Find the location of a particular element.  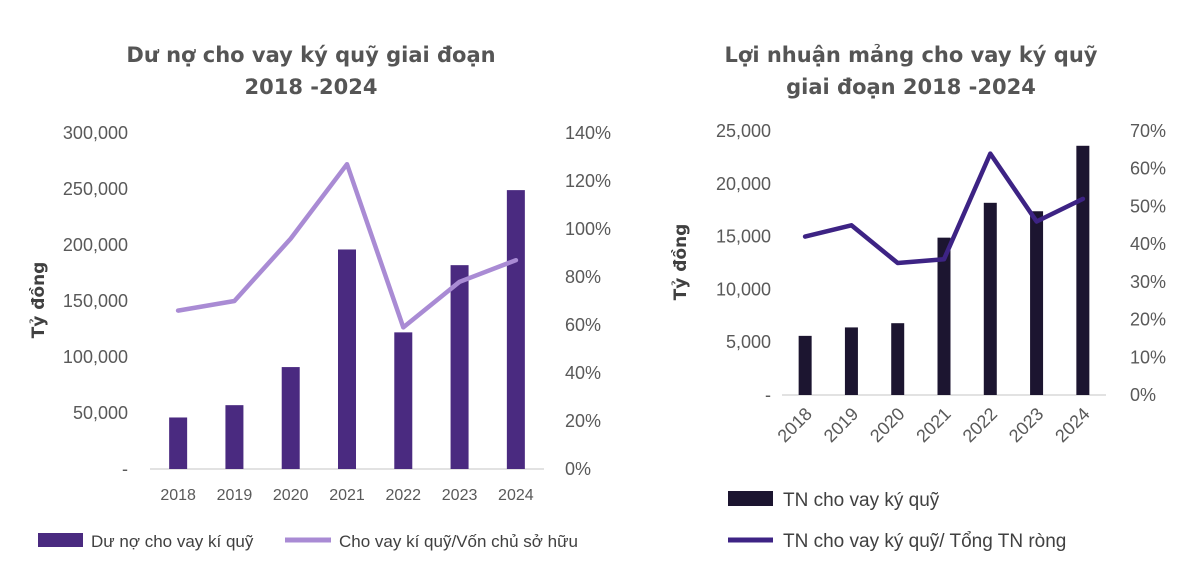

chart-2-y-tick: 20,000 is located at coordinates (743, 184).